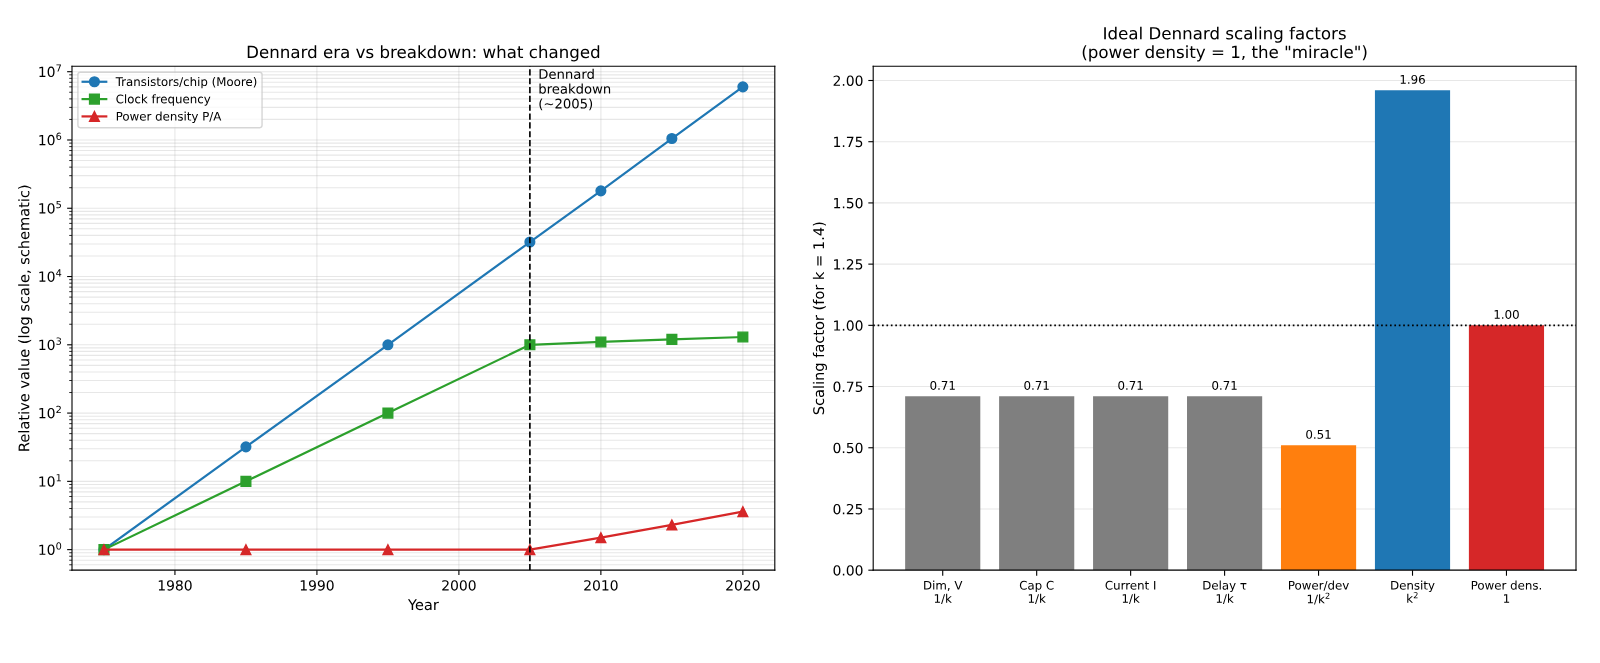 Image resolution: width=1600 pixels, height=663 pixels. What do you see at coordinates (848, 509) in the screenshot?
I see `y-tick-label: 0.25` at bounding box center [848, 509].